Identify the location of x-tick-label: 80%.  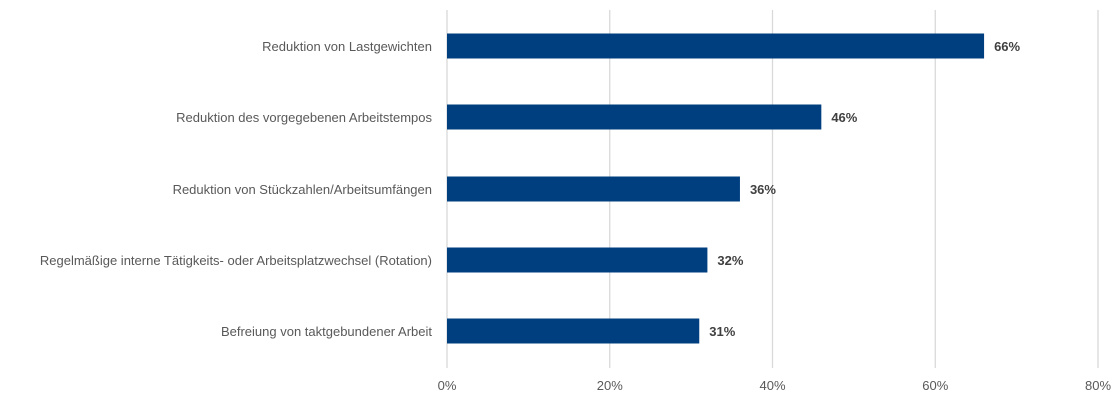
(1098, 385).